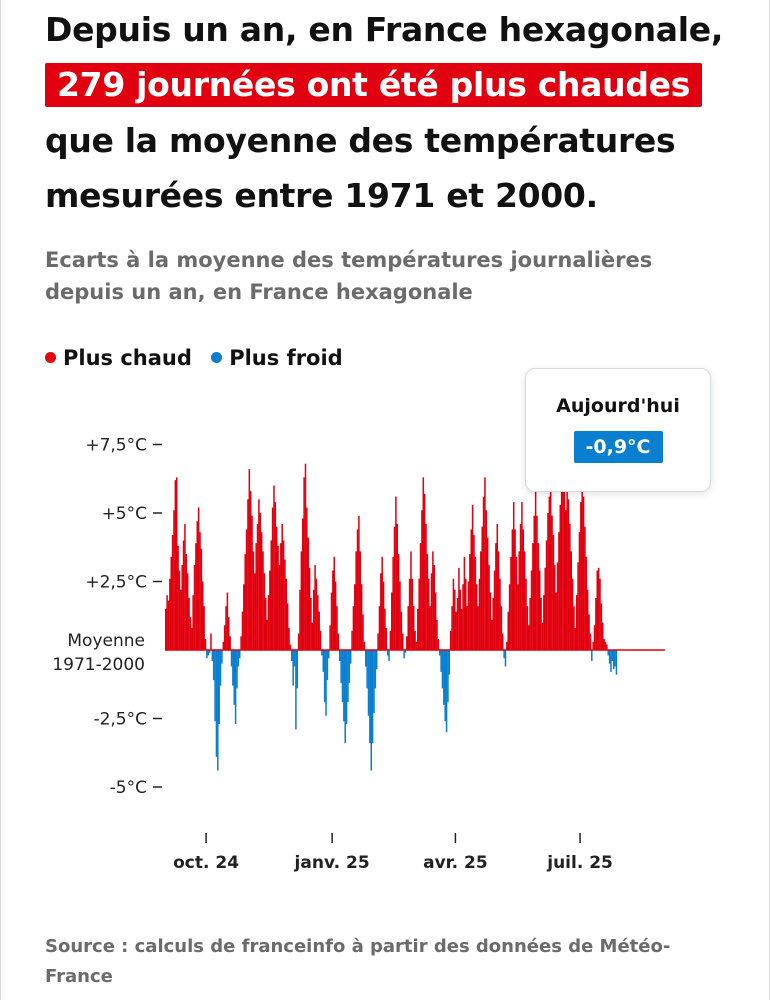 The height and width of the screenshot is (1000, 770). I want to click on chart-x-axis: oct. 24 janv. 25 avr. 25 juil. 25, so click(393, 853).